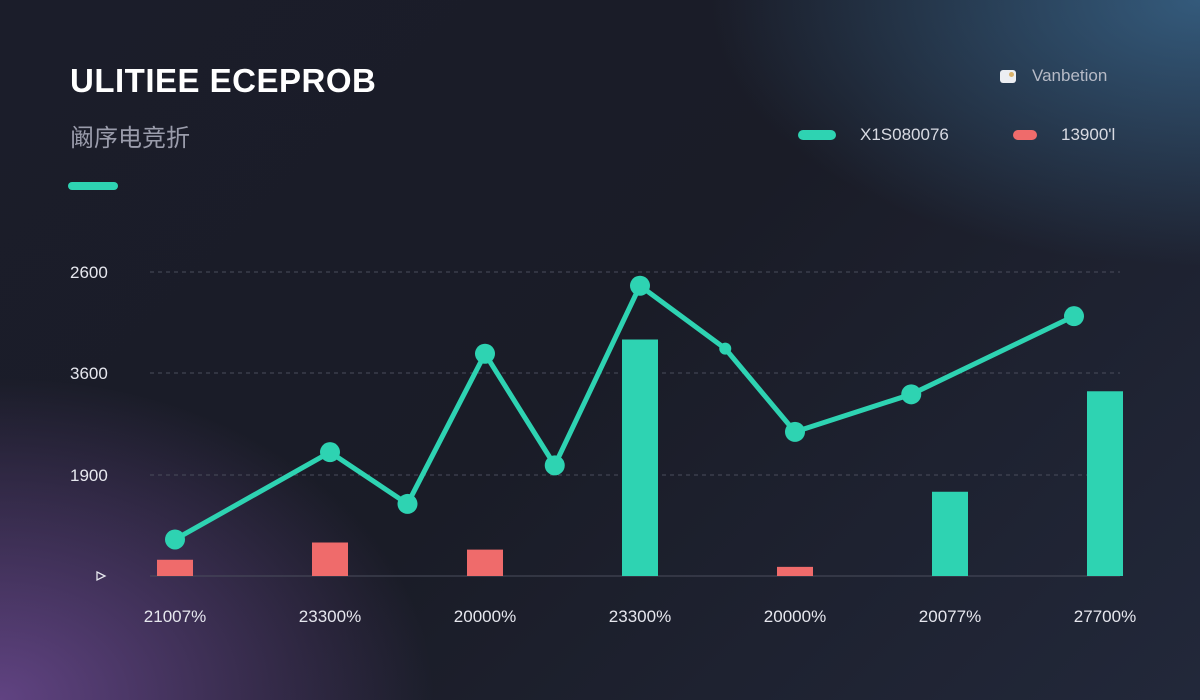 The width and height of the screenshot is (1200, 700). What do you see at coordinates (1088, 134) in the screenshot?
I see `legend-label-red: 13900'l` at bounding box center [1088, 134].